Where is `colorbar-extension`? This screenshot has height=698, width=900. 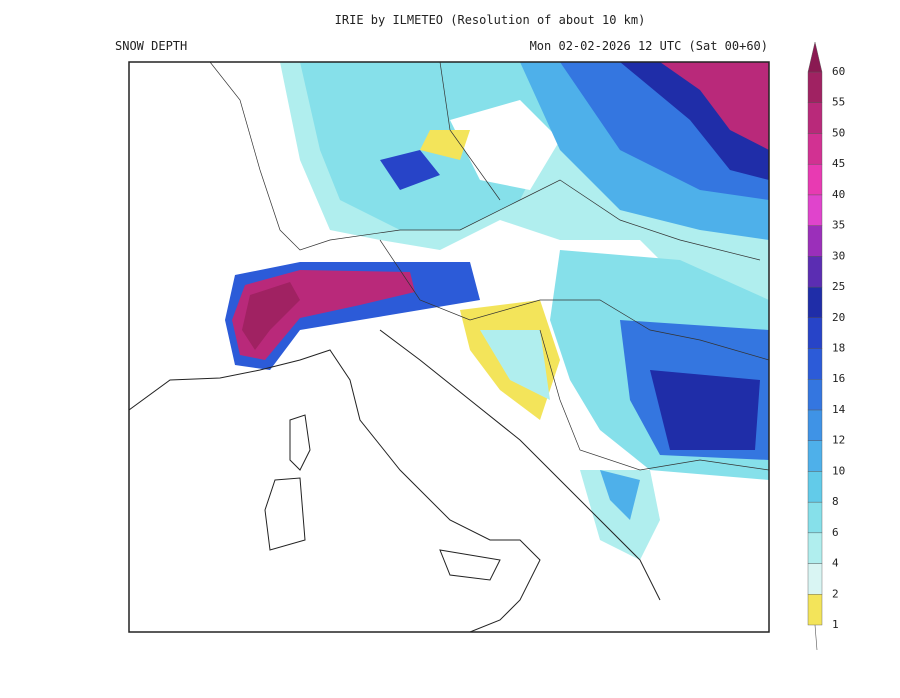 colorbar-extension is located at coordinates (815, 57).